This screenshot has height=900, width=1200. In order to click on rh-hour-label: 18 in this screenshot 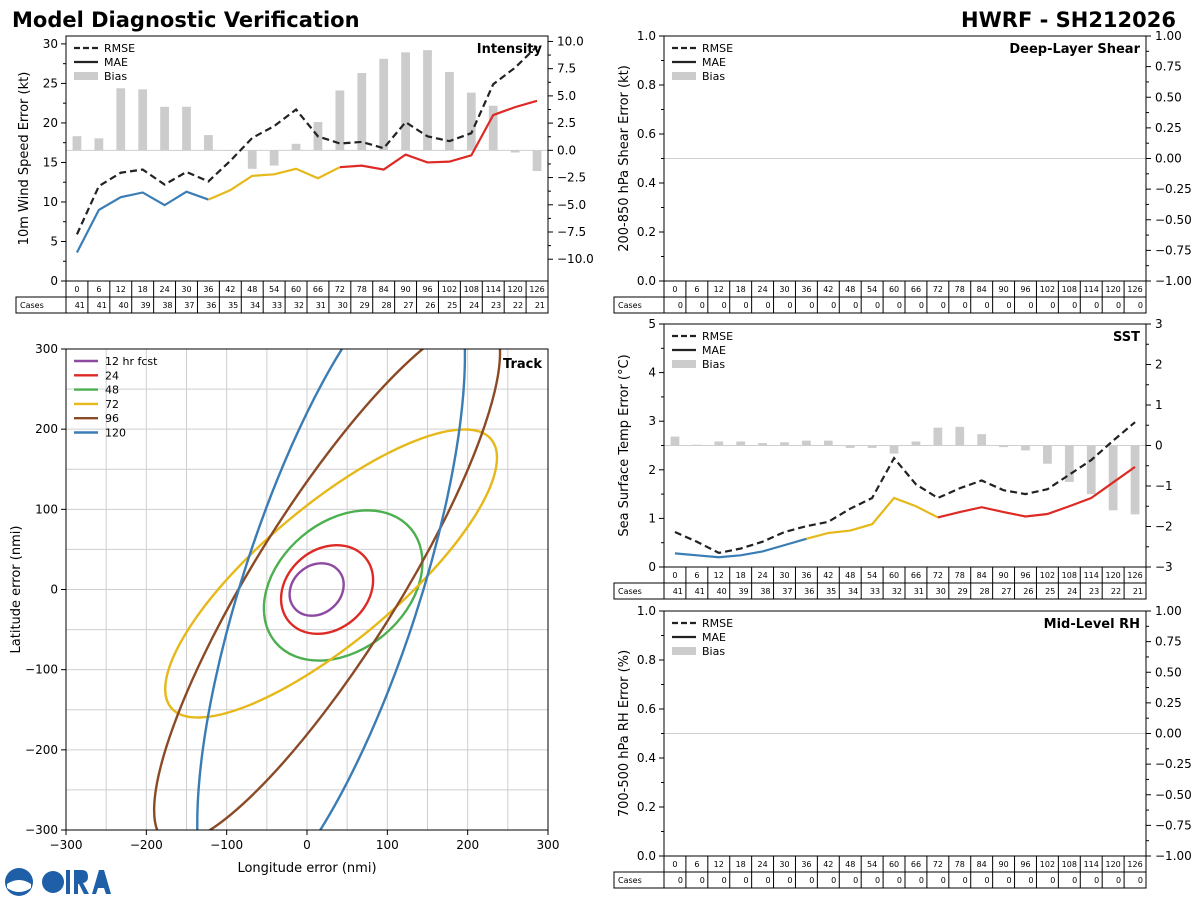, I will do `click(741, 864)`.